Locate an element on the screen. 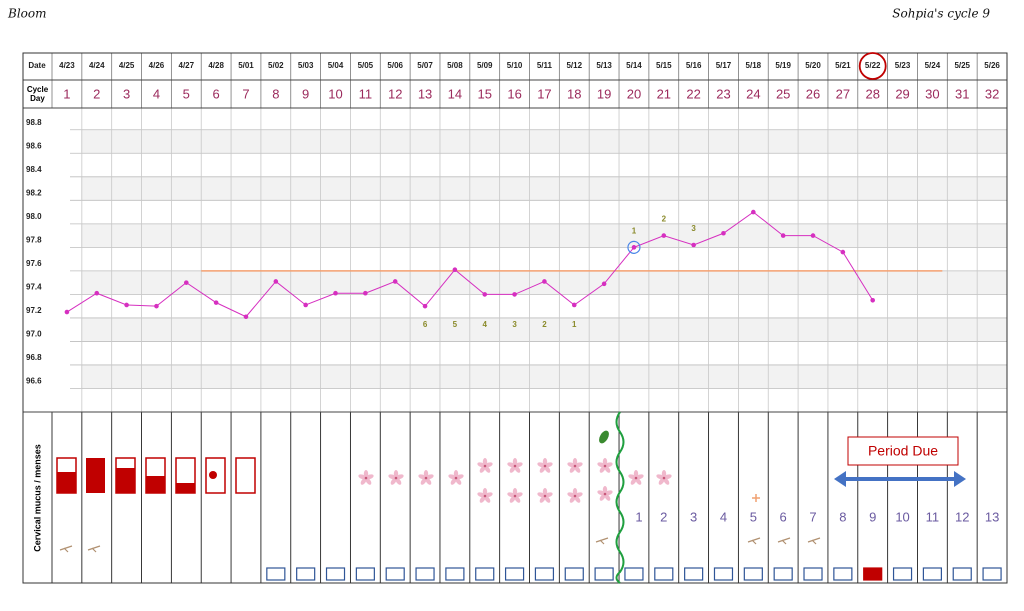 This screenshot has width=1024, height=611. date-label: 5/25 is located at coordinates (962, 65).